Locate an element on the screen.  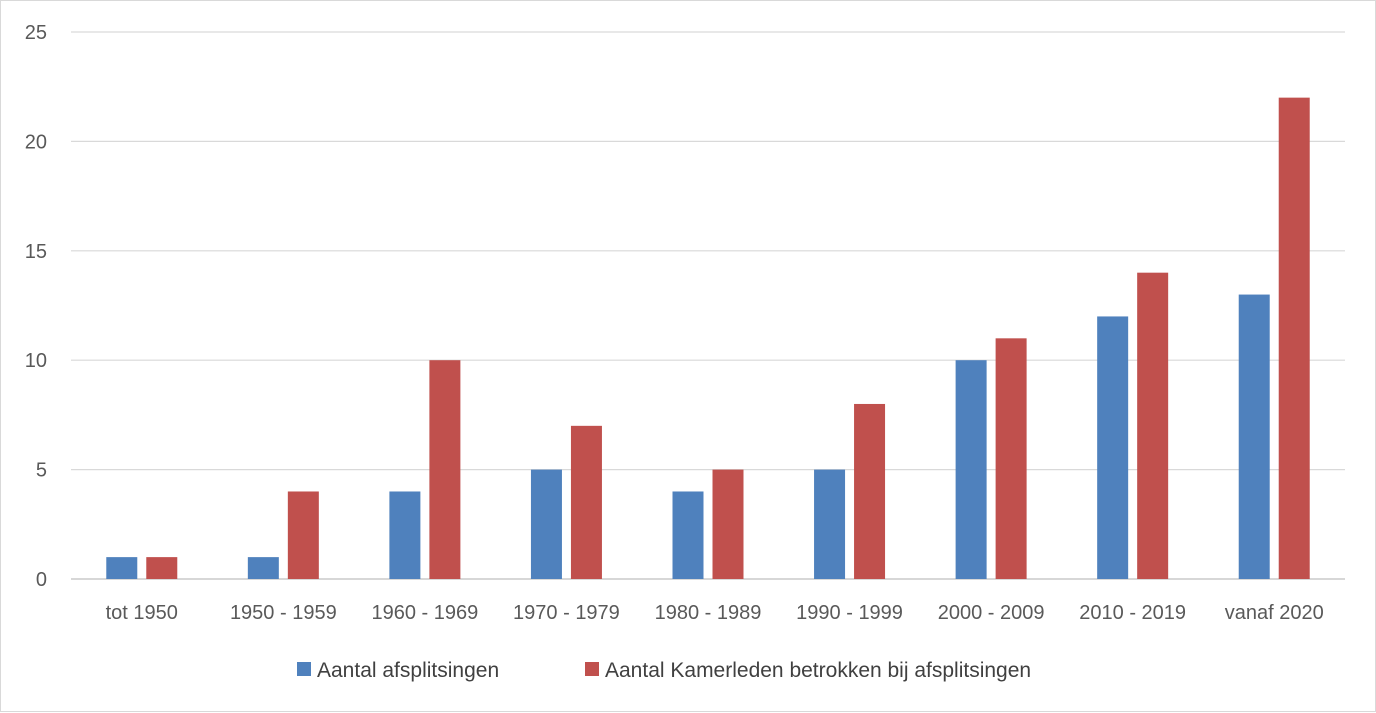
y-tick-label: 0 is located at coordinates (41, 580).